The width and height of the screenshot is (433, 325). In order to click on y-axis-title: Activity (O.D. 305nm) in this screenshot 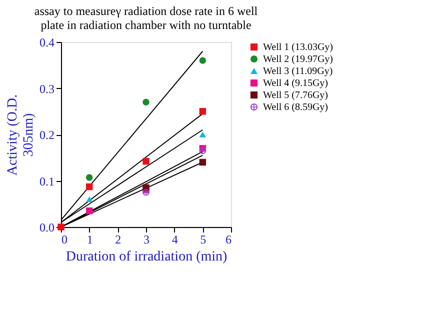, I will do `click(21, 135)`.